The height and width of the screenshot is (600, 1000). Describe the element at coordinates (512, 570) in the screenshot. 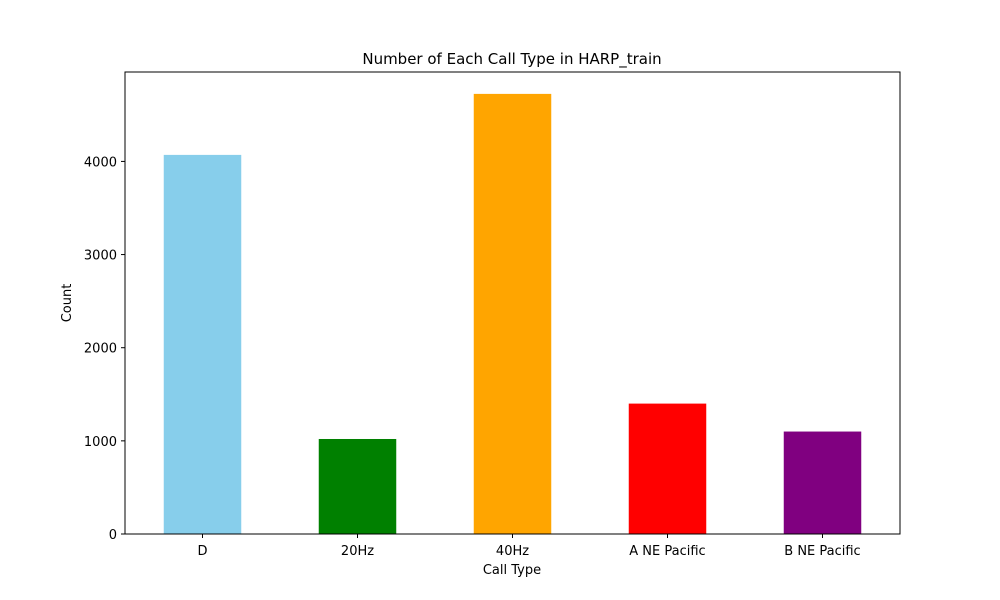

I see `x-axis-label: Call Type` at that location.